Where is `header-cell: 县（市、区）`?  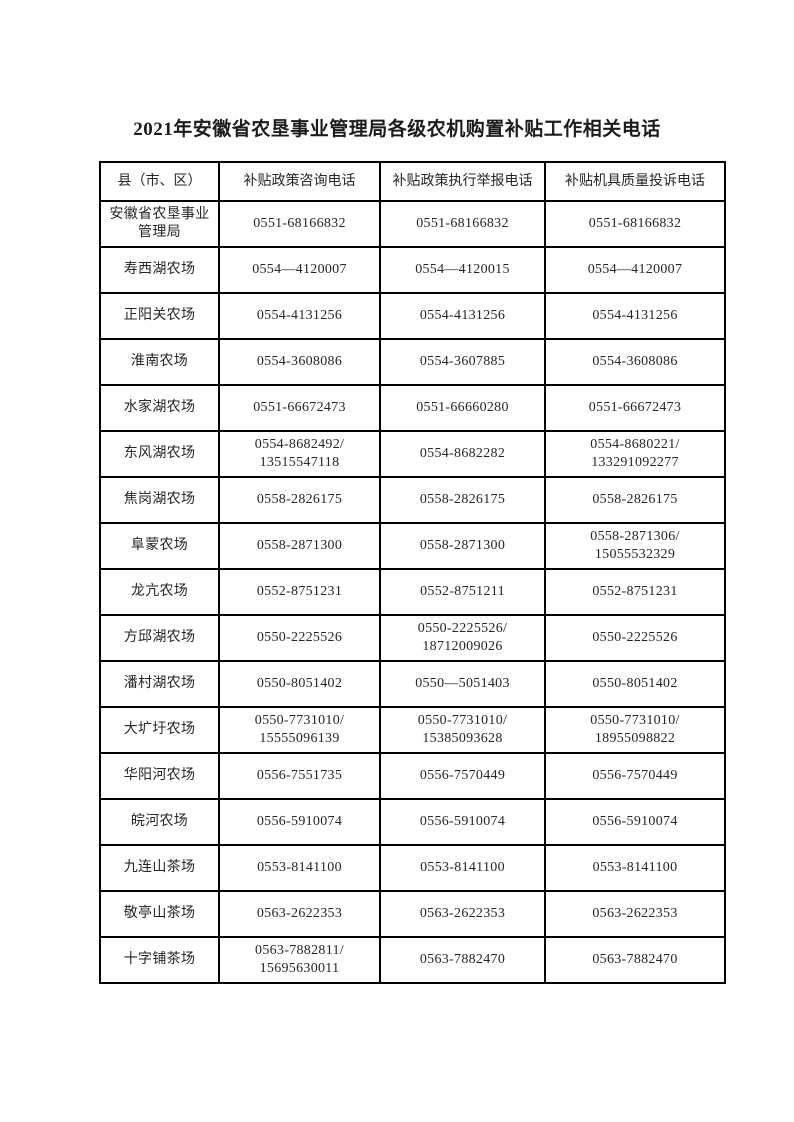 header-cell: 县（市、区） is located at coordinates (159, 181).